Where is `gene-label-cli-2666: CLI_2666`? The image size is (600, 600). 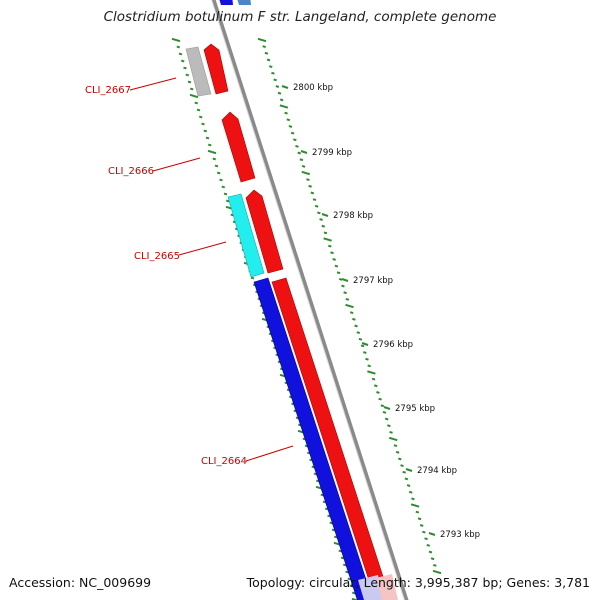
gene-label-cli-2666: CLI_2666 is located at coordinates (131, 171).